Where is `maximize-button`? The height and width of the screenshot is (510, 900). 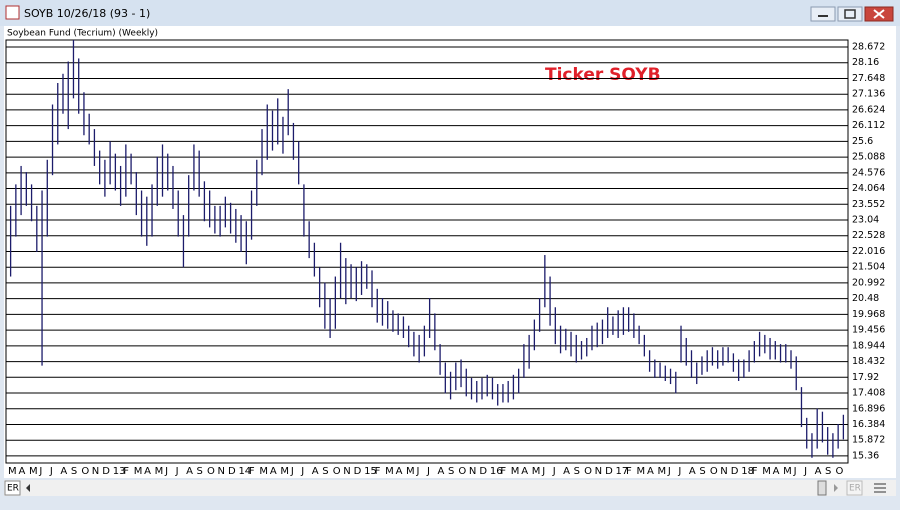 maximize-button is located at coordinates (850, 14).